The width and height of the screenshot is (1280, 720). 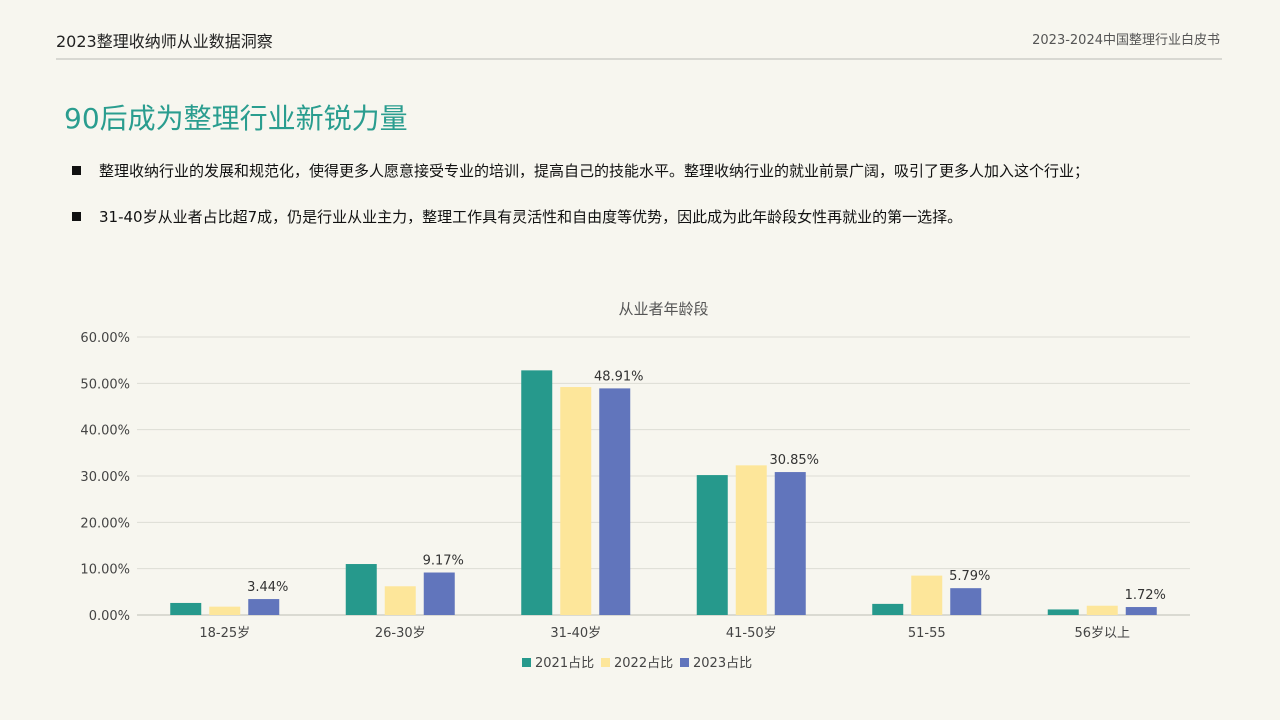 What do you see at coordinates (109, 616) in the screenshot?
I see `y-tick-label: 0.00%` at bounding box center [109, 616].